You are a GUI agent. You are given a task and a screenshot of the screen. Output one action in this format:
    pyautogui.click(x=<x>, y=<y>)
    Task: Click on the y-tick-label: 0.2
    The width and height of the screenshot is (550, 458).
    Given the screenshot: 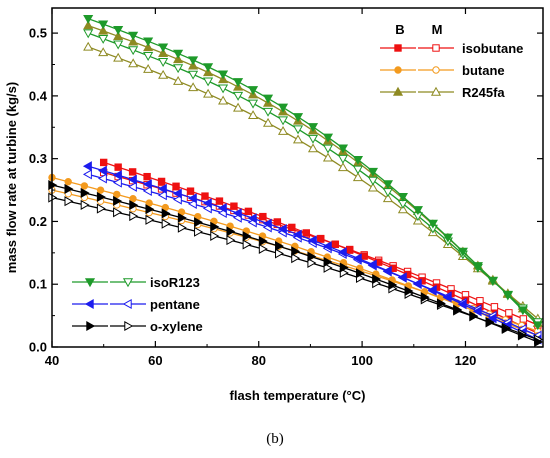 What is the action you would take?
    pyautogui.click(x=38, y=221)
    